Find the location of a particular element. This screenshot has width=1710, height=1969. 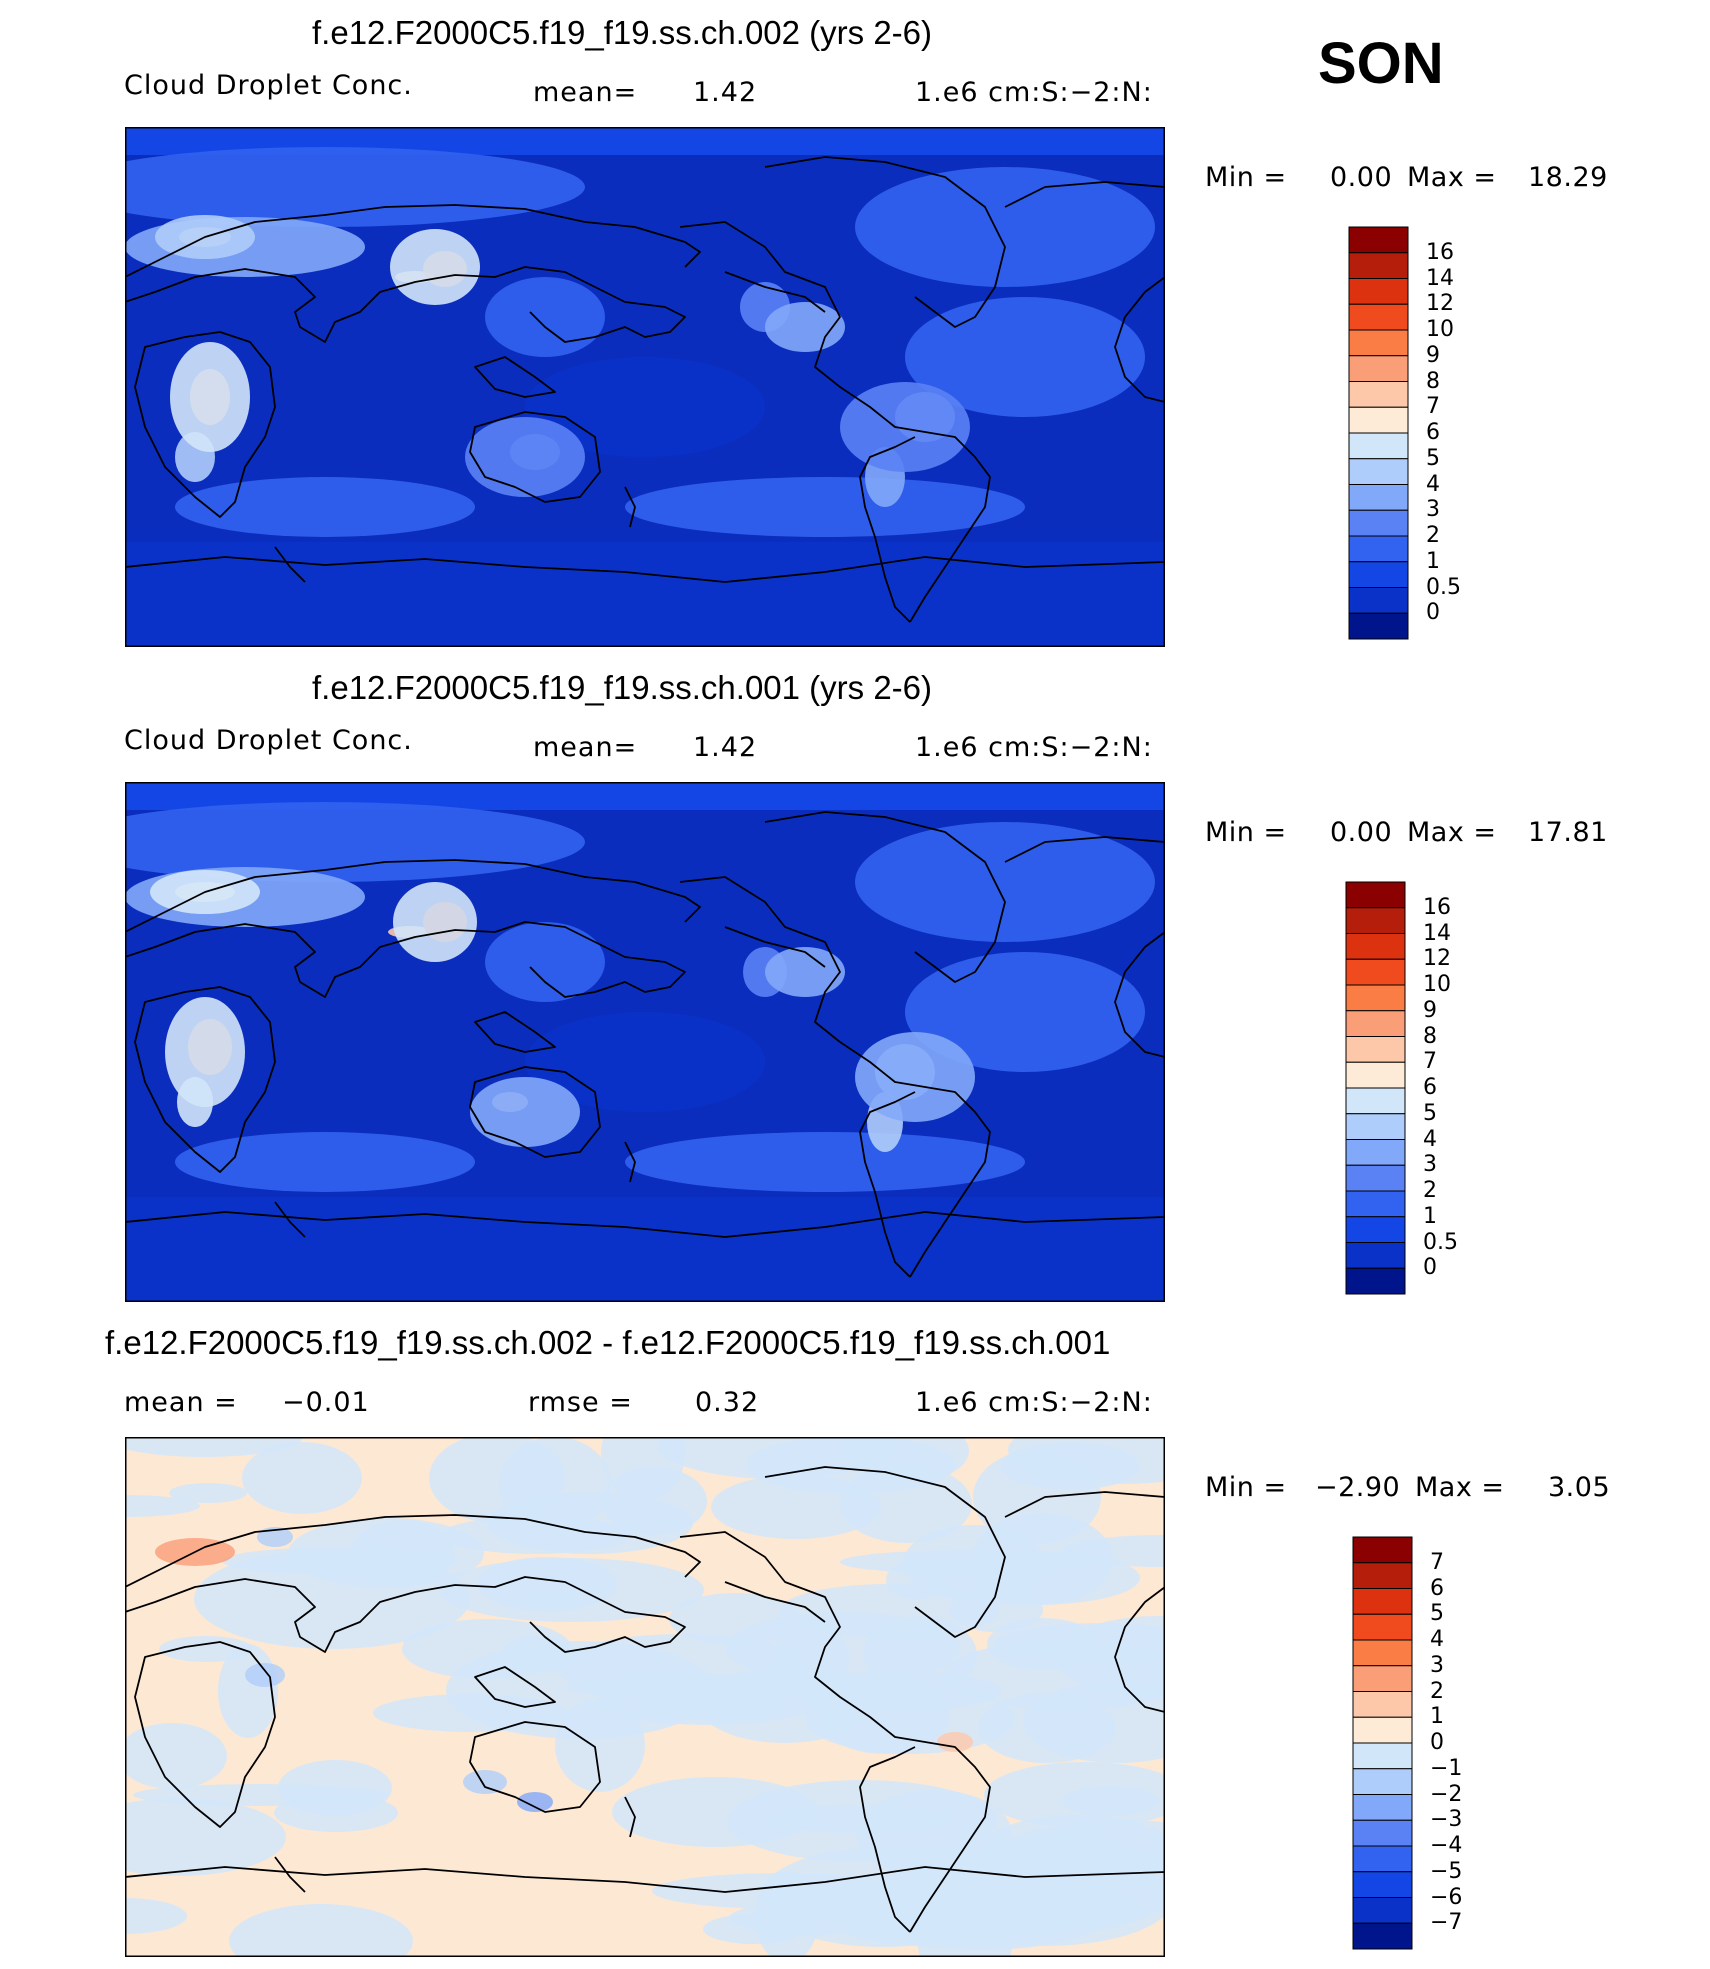

panel2-min-label: Min = is located at coordinates (1246, 832).